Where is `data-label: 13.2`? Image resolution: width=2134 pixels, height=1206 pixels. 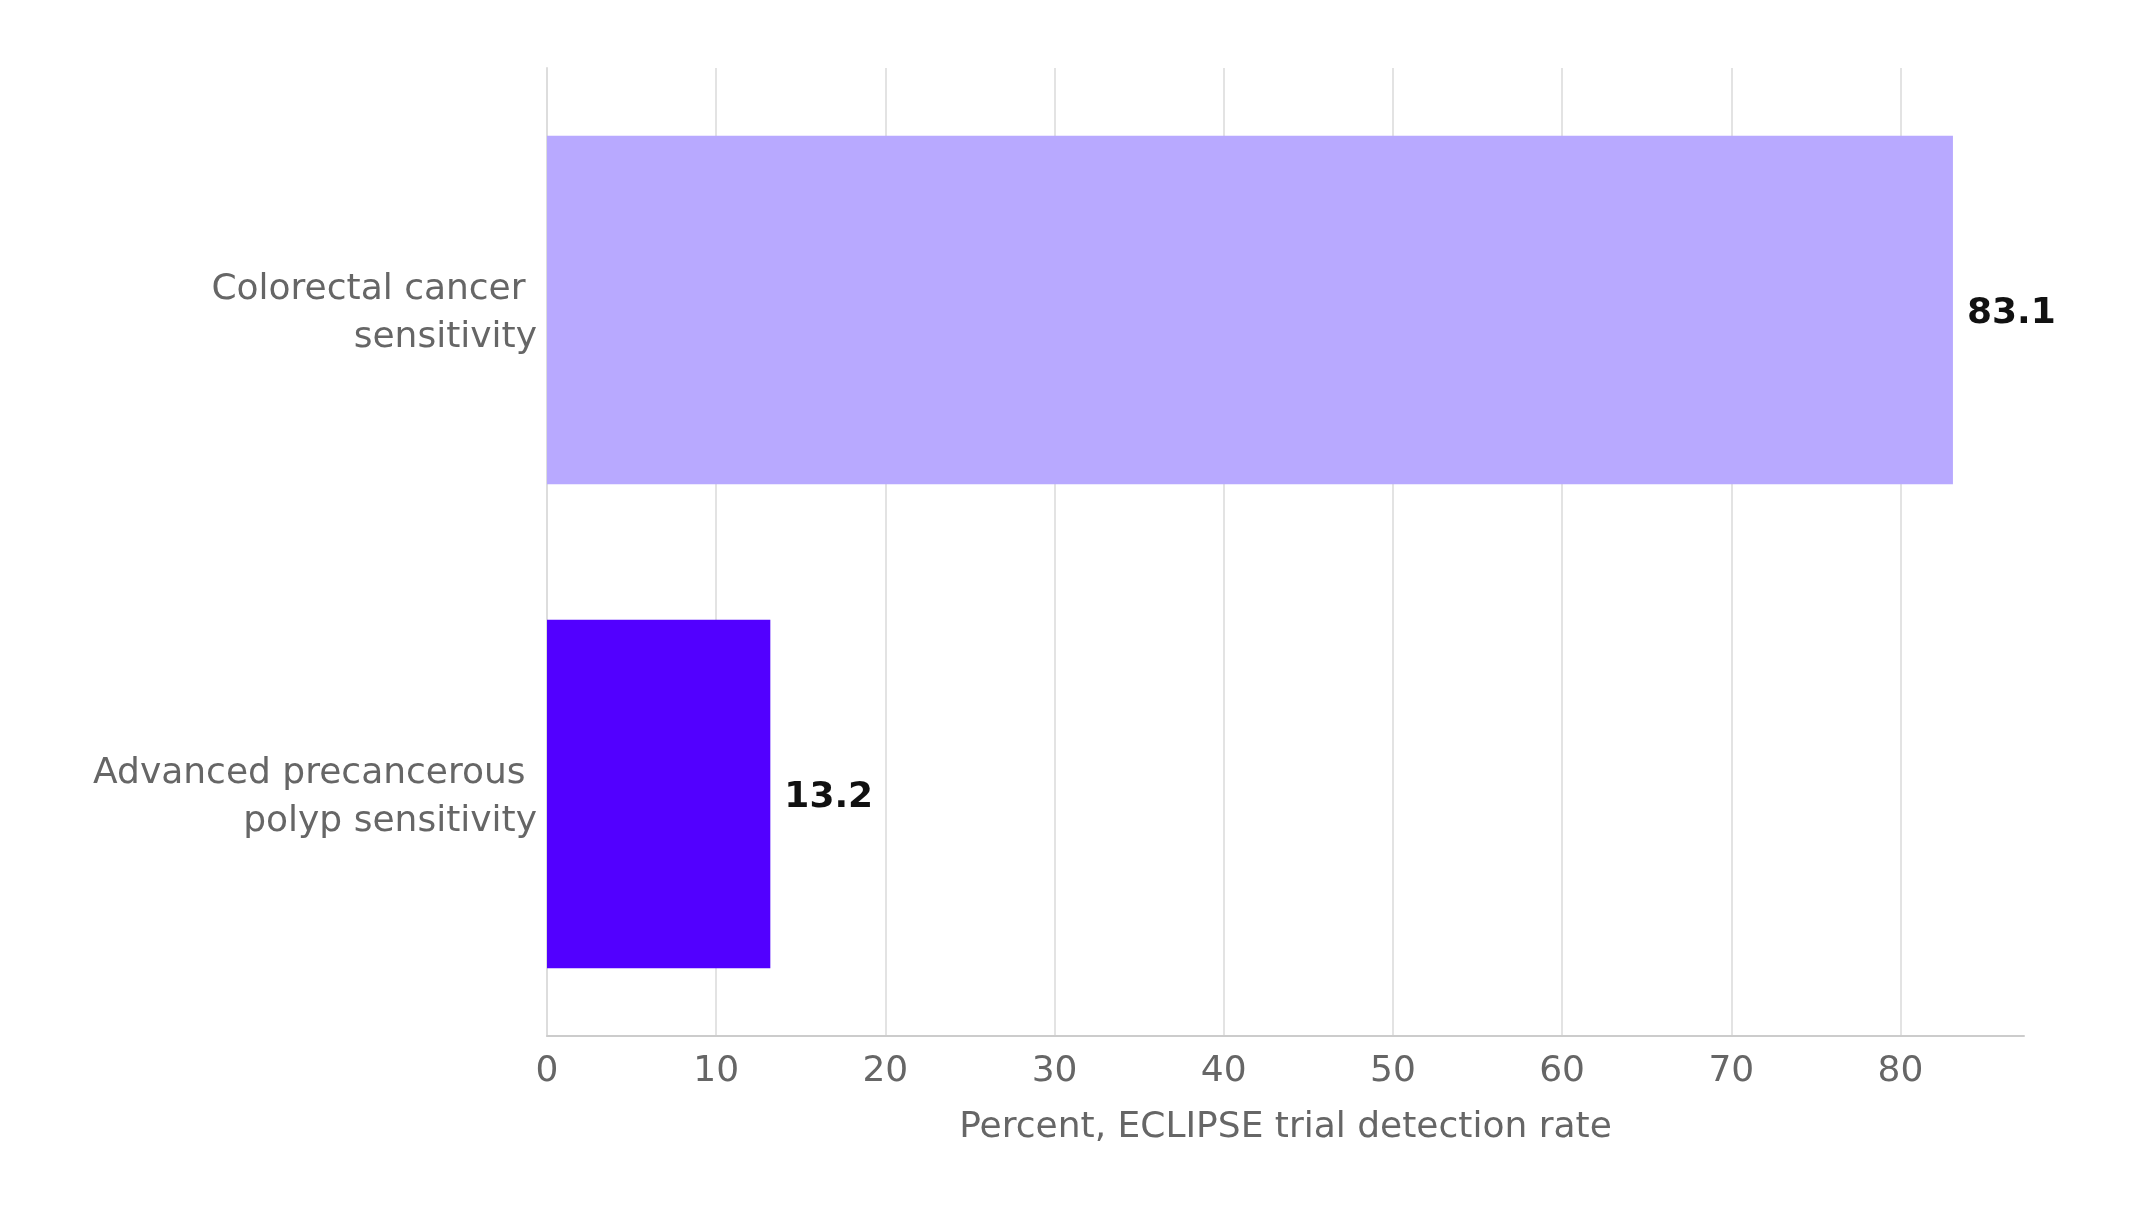
data-label: 13.2 is located at coordinates (829, 794).